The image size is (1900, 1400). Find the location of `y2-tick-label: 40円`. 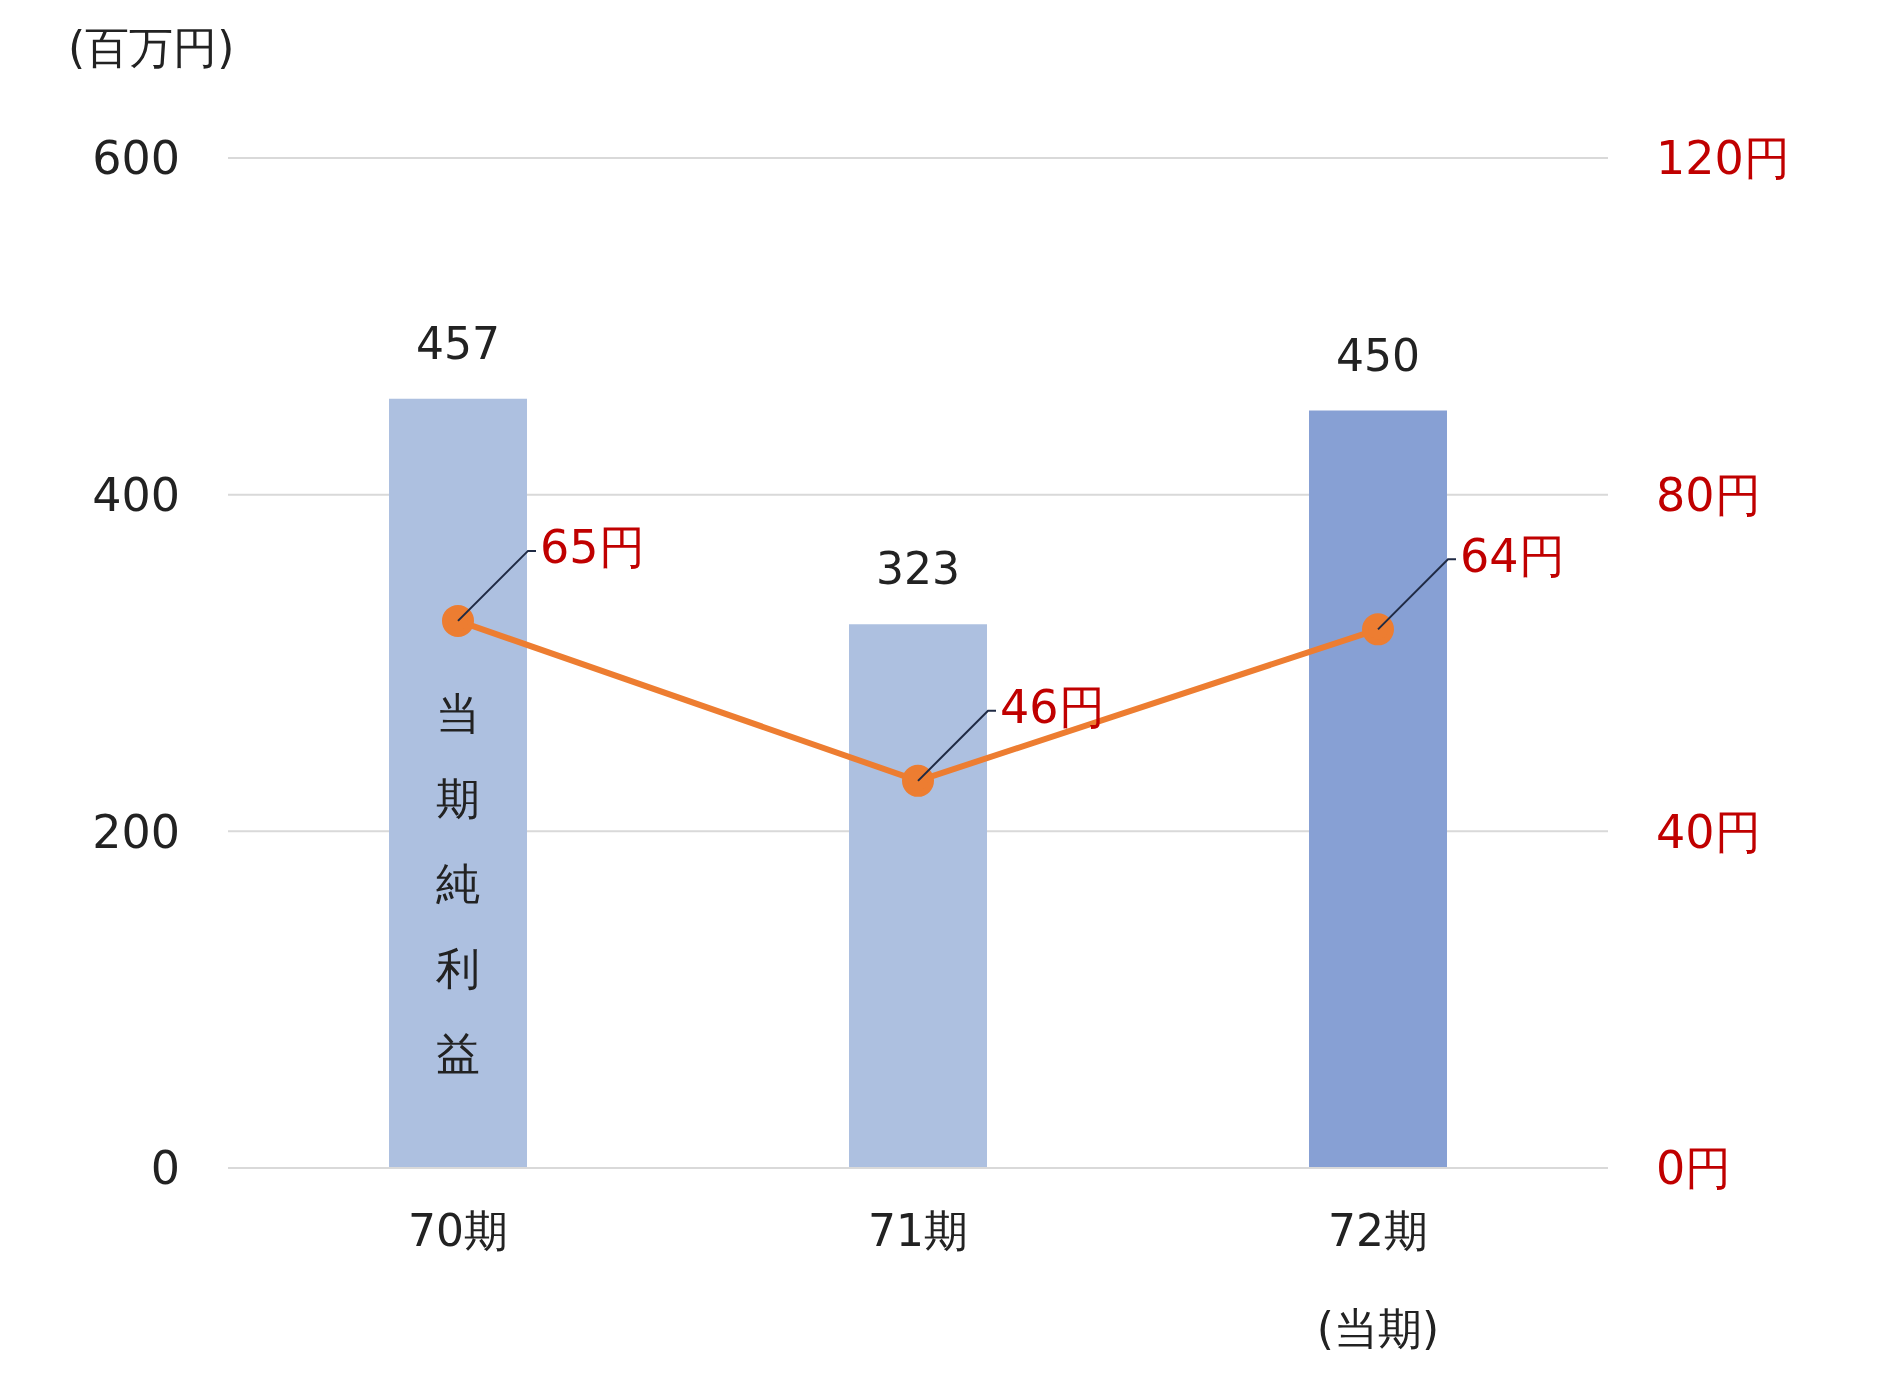

y2-tick-label: 40円 is located at coordinates (1708, 831).